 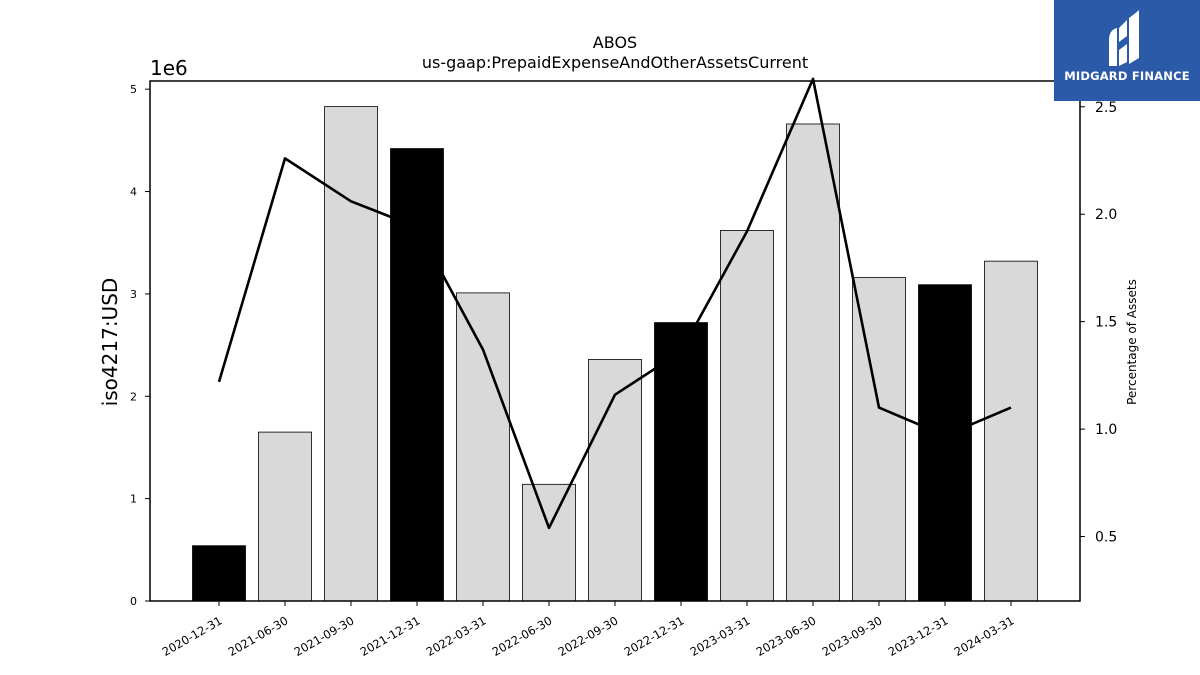 I want to click on brand-logo: MIDGARD FINANCE, so click(x=1127, y=50).